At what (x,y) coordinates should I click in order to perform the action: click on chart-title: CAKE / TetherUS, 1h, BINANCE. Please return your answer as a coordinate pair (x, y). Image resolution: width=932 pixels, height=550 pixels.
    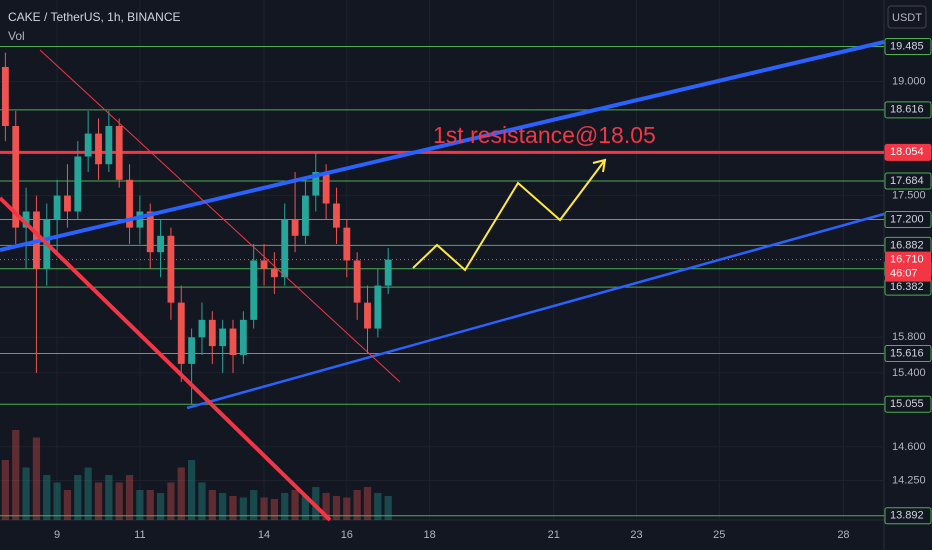
    Looking at the image, I should click on (94, 17).